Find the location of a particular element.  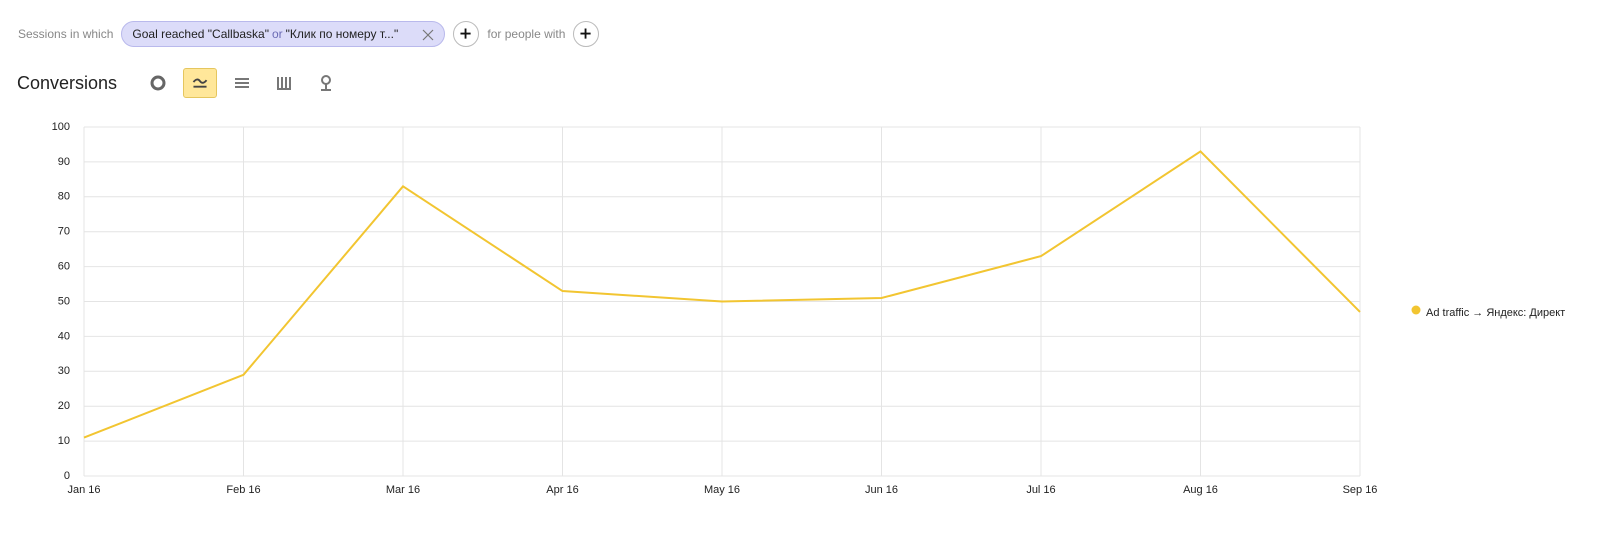

connector: or is located at coordinates (277, 34).